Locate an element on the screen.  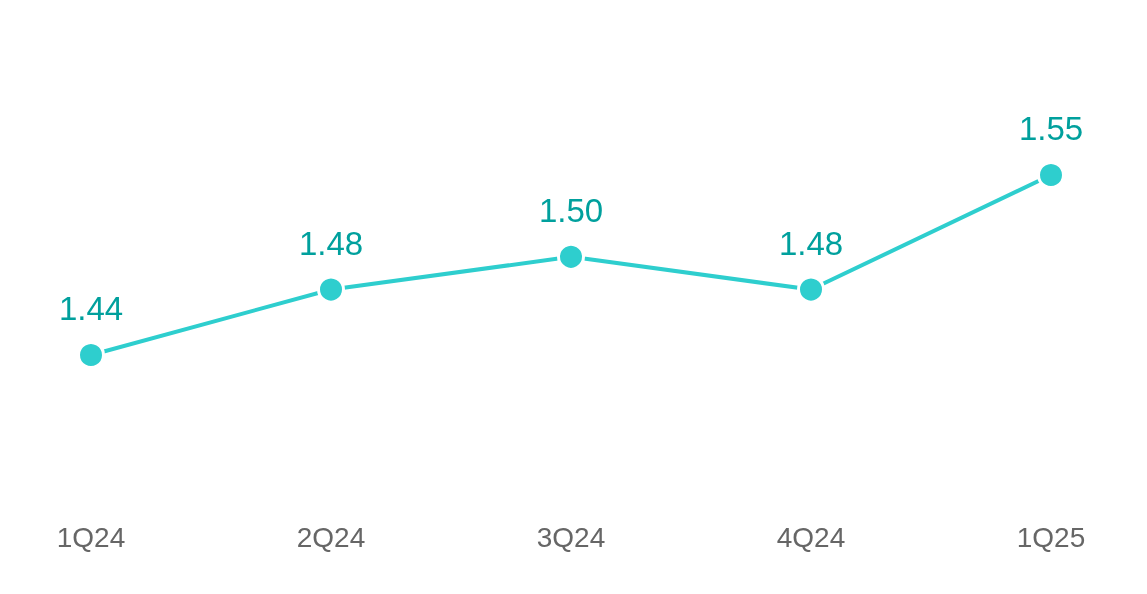
data-label: 1.50 is located at coordinates (571, 210).